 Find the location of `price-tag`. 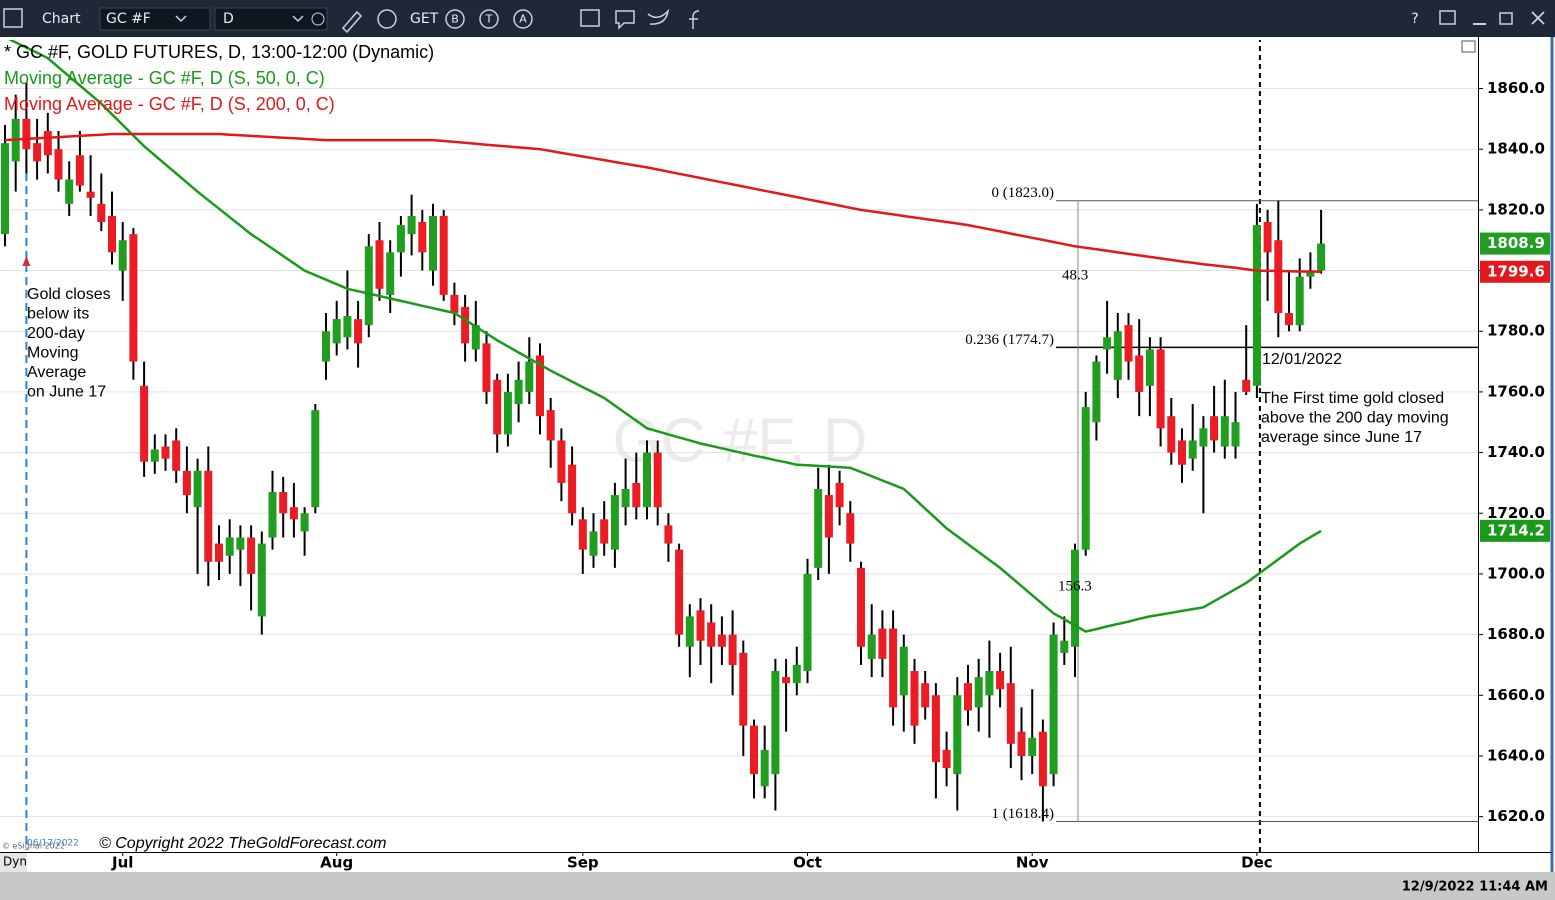

price-tag is located at coordinates (1515, 530).